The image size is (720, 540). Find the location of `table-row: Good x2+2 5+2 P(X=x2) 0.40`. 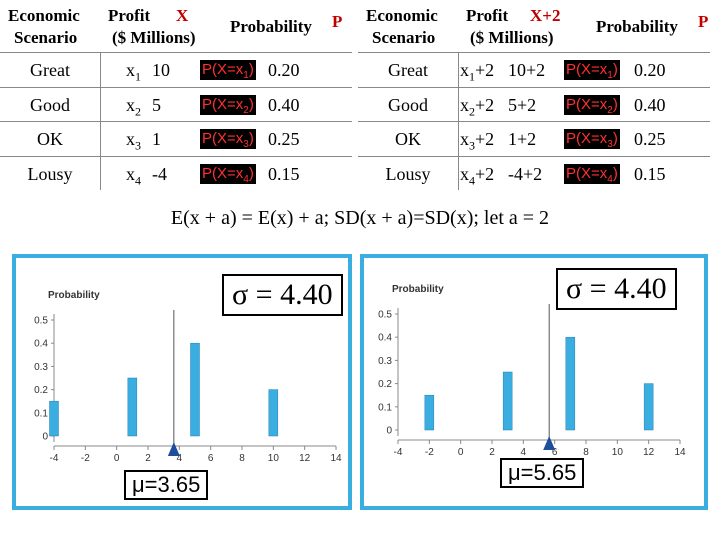

table-row: Good x2+2 5+2 P(X=x2) 0.40 is located at coordinates (534, 103).